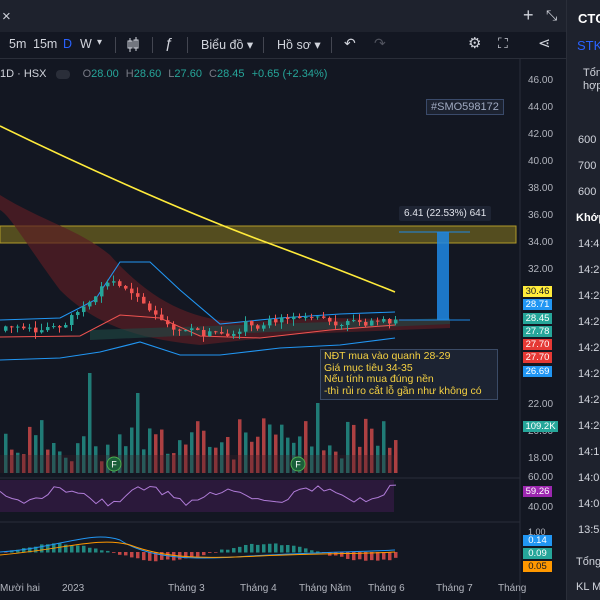  What do you see at coordinates (588, 562) in the screenshot?
I see `panel-footer: Tổng` at bounding box center [588, 562].